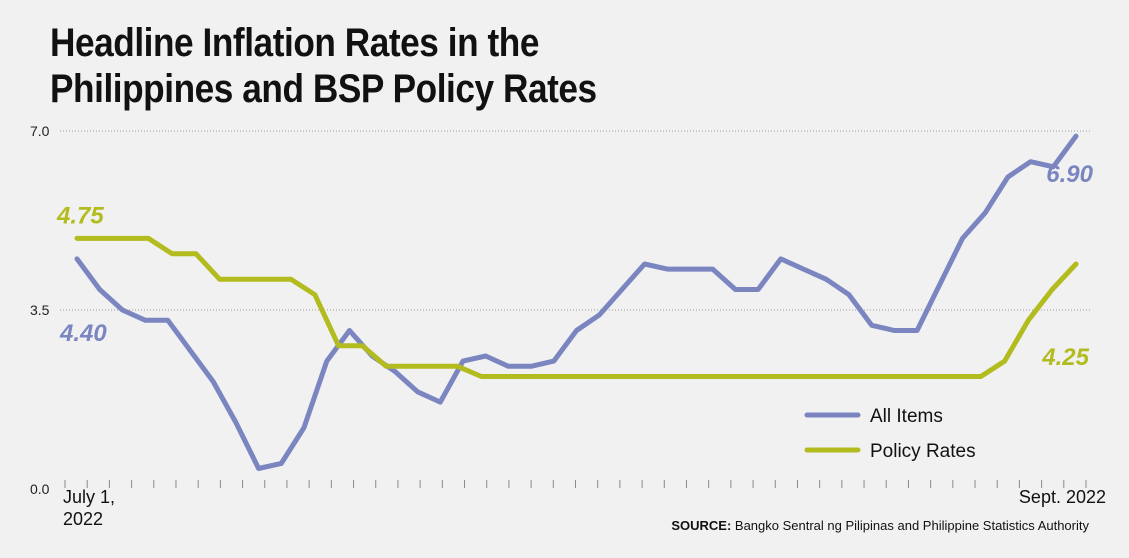  What do you see at coordinates (701, 525) in the screenshot?
I see `source-label: SOURCE:` at bounding box center [701, 525].